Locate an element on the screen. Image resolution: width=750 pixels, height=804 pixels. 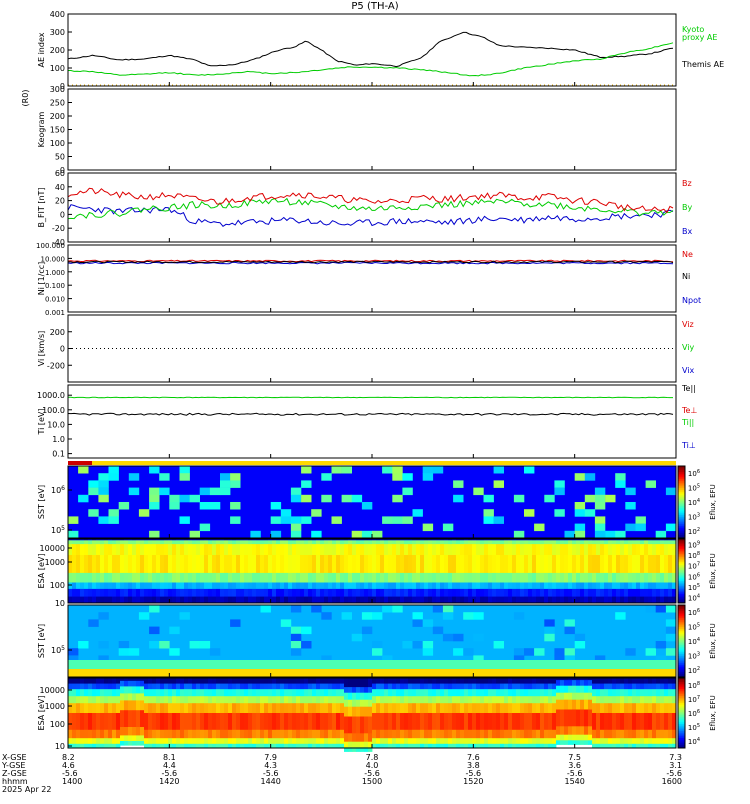
sst_efs-ytick-label: 106 is located at coordinates (58, 490).